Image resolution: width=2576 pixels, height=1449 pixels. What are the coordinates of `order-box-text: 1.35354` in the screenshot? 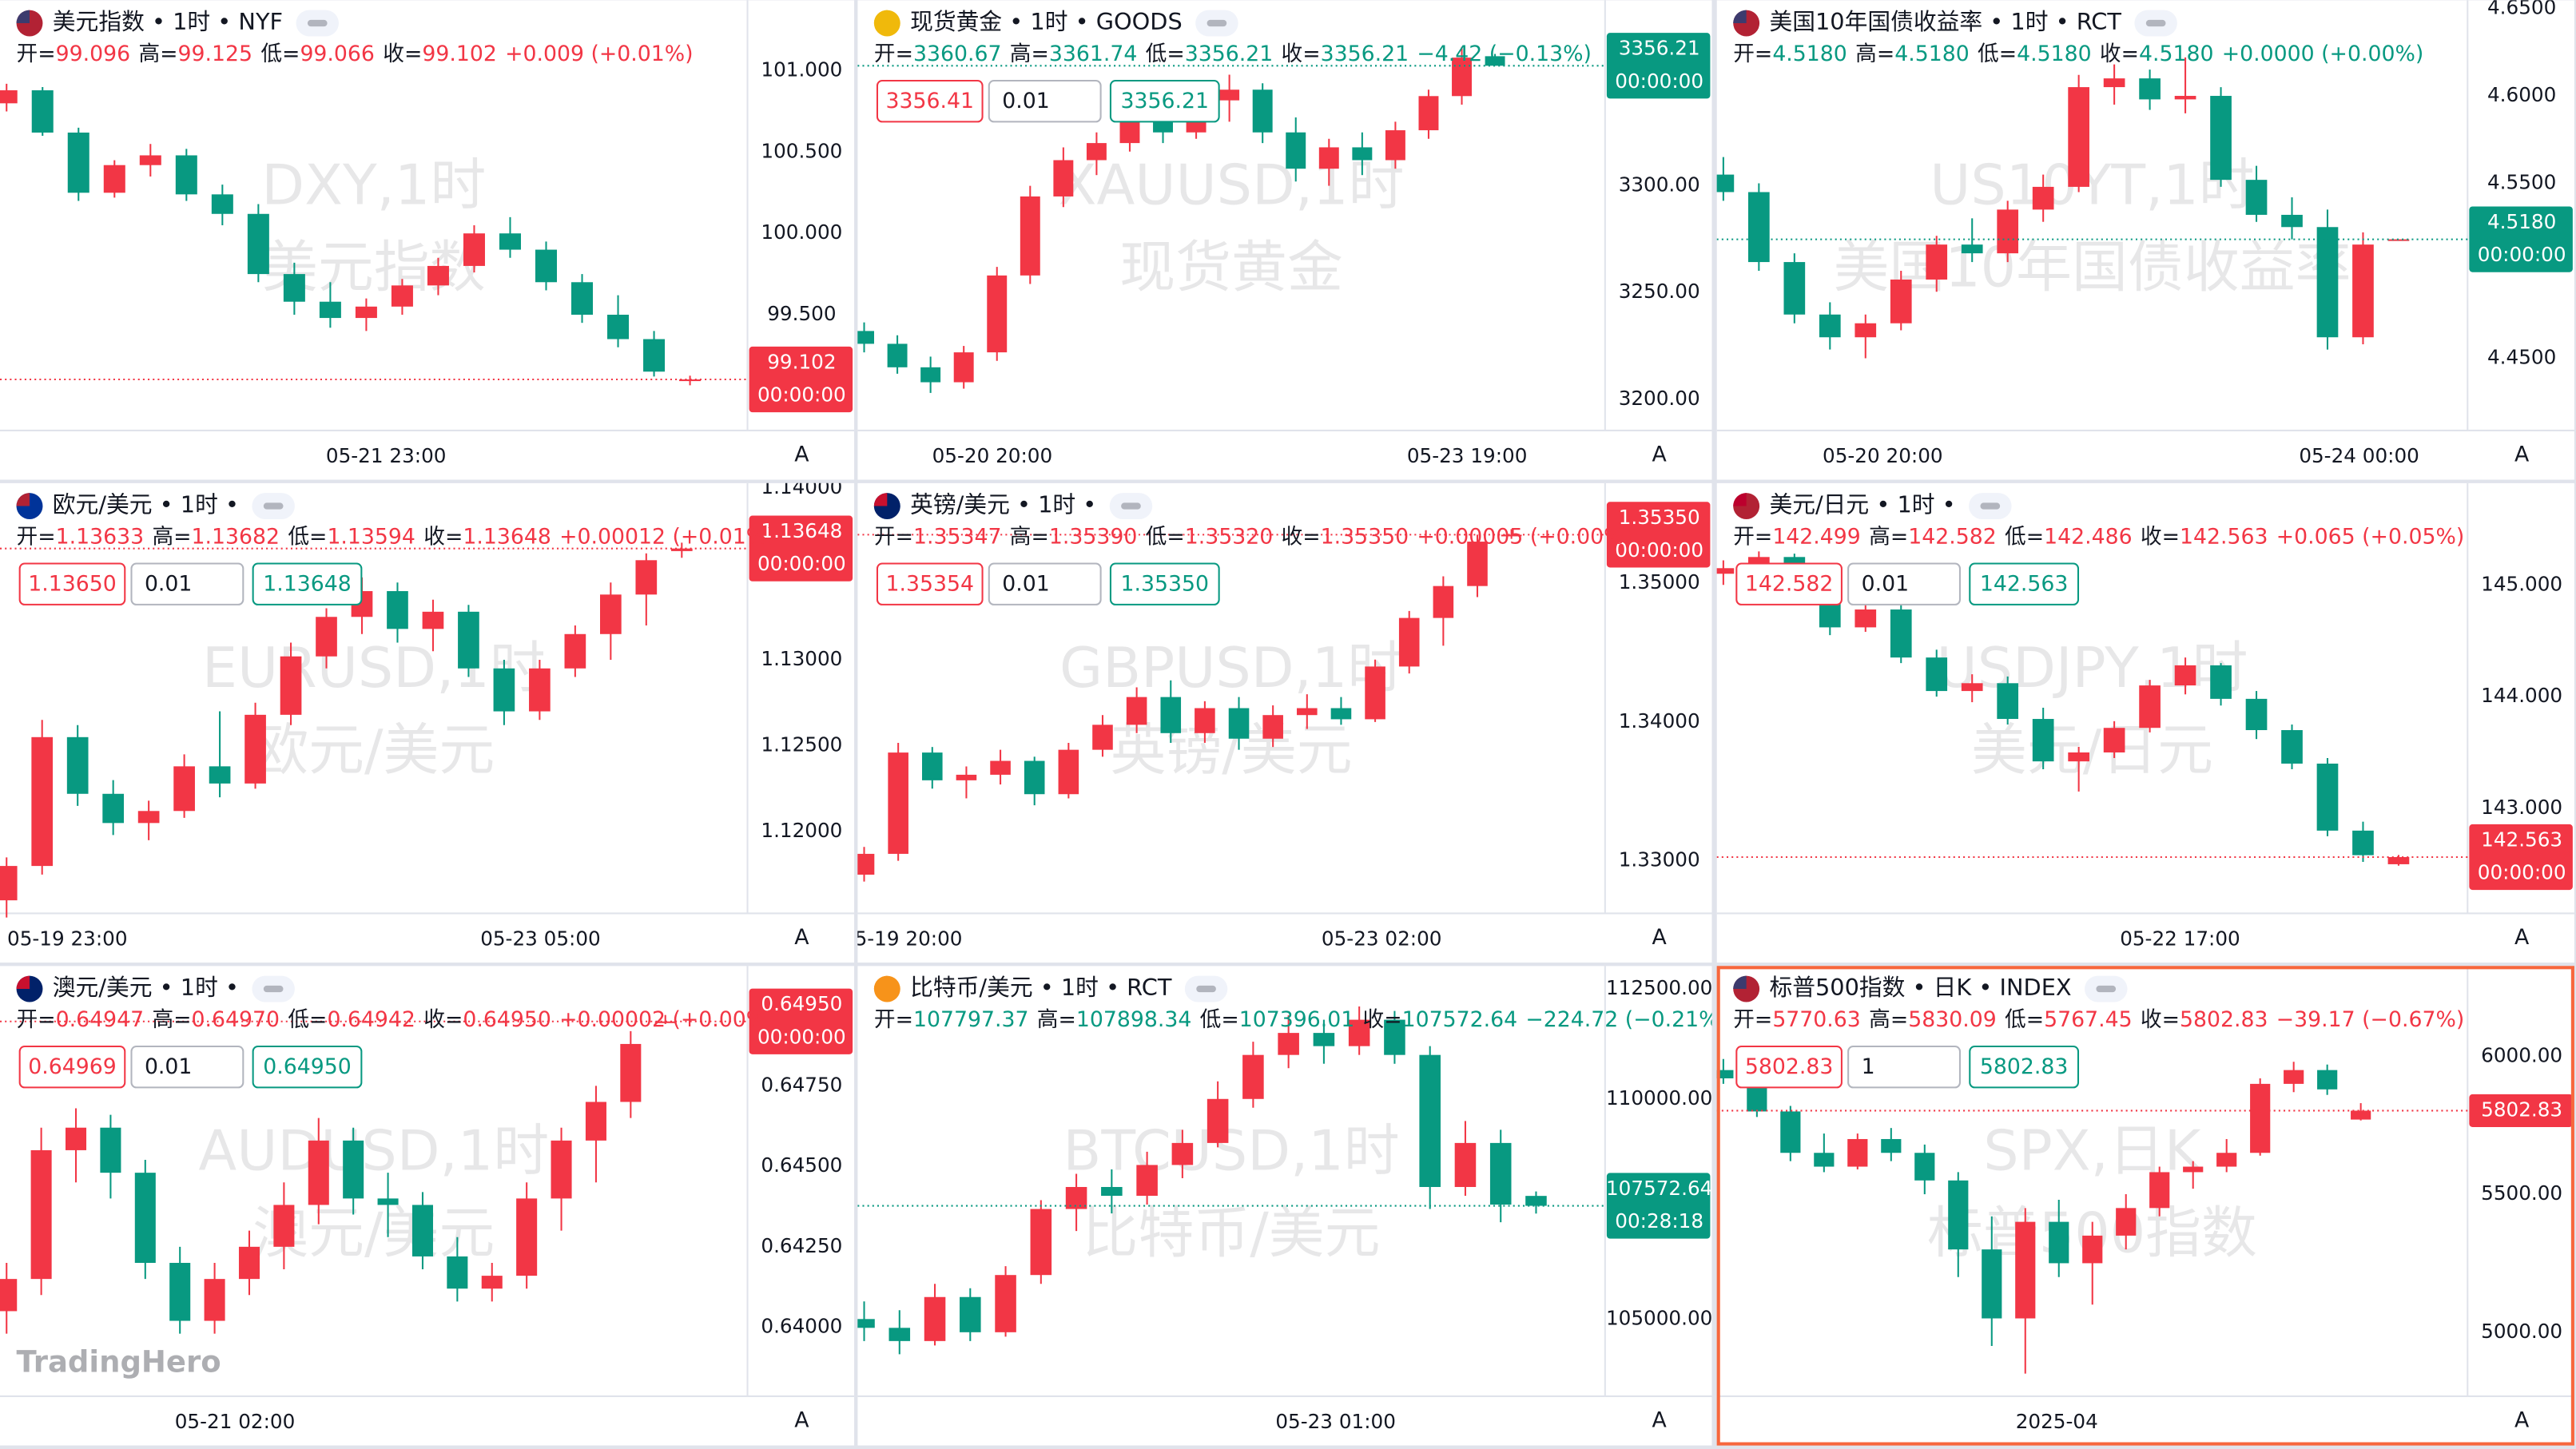 It's located at (930, 584).